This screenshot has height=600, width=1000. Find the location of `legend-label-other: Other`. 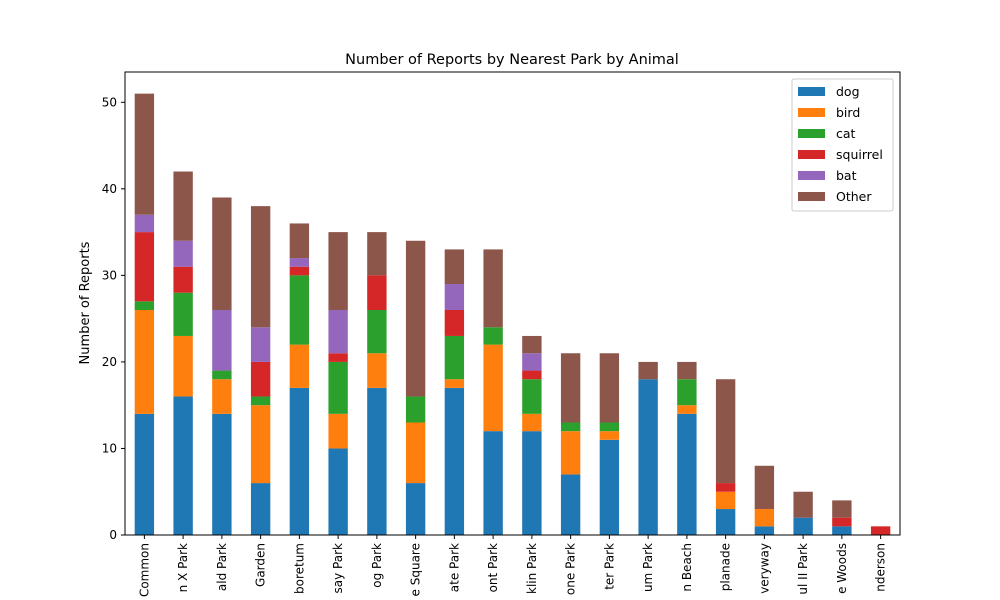

legend-label-other: Other is located at coordinates (854, 196).